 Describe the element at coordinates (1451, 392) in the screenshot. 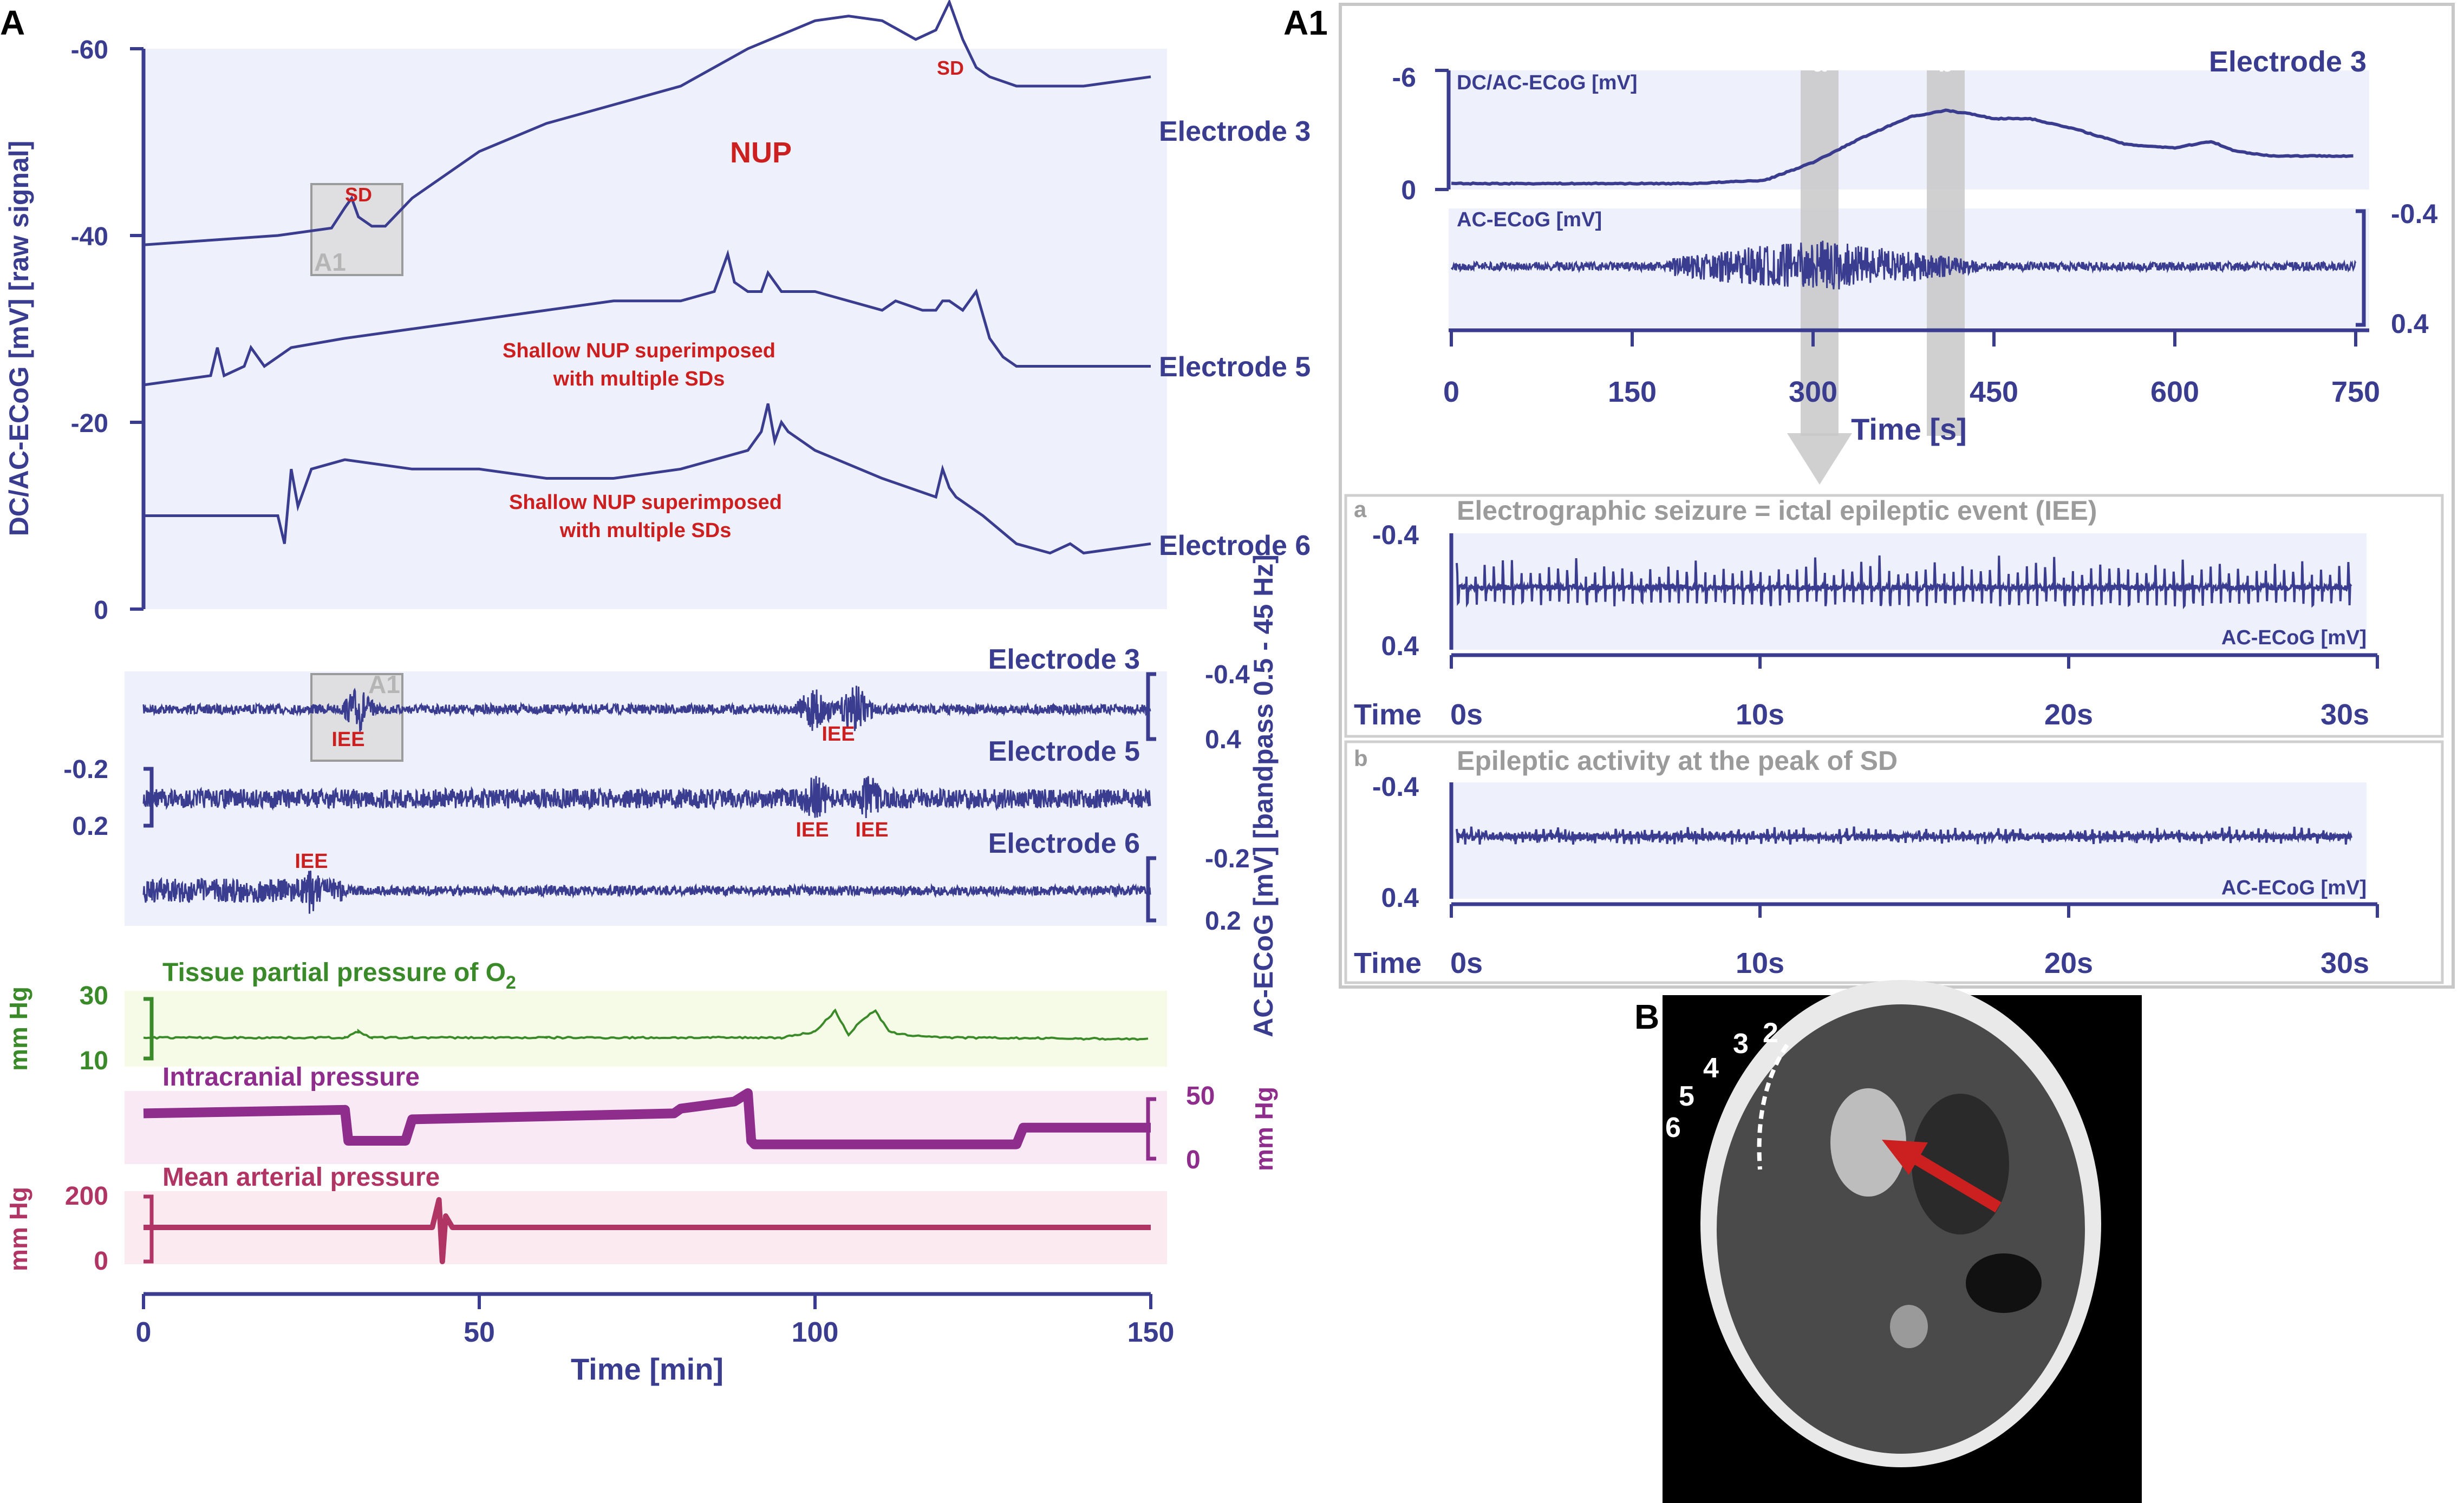

I see `a1-x-tick-label: 0` at that location.